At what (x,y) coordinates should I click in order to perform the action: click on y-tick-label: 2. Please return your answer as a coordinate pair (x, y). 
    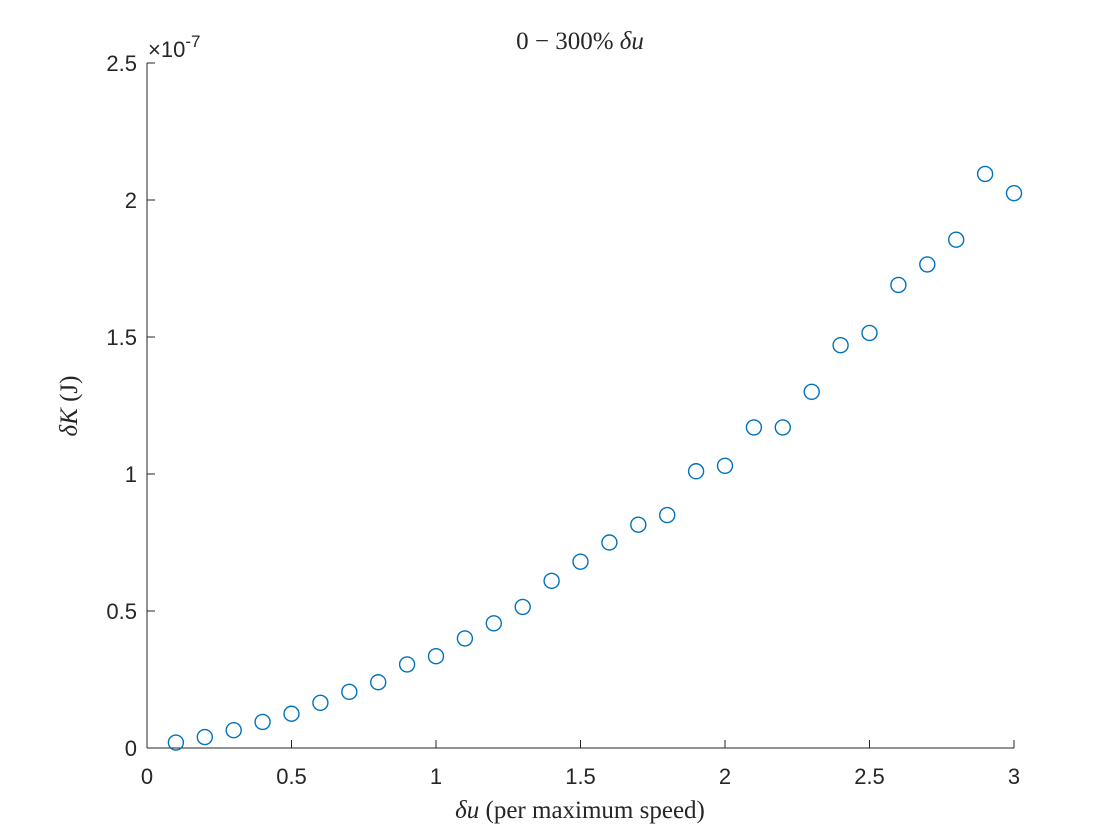
    Looking at the image, I should click on (131, 200).